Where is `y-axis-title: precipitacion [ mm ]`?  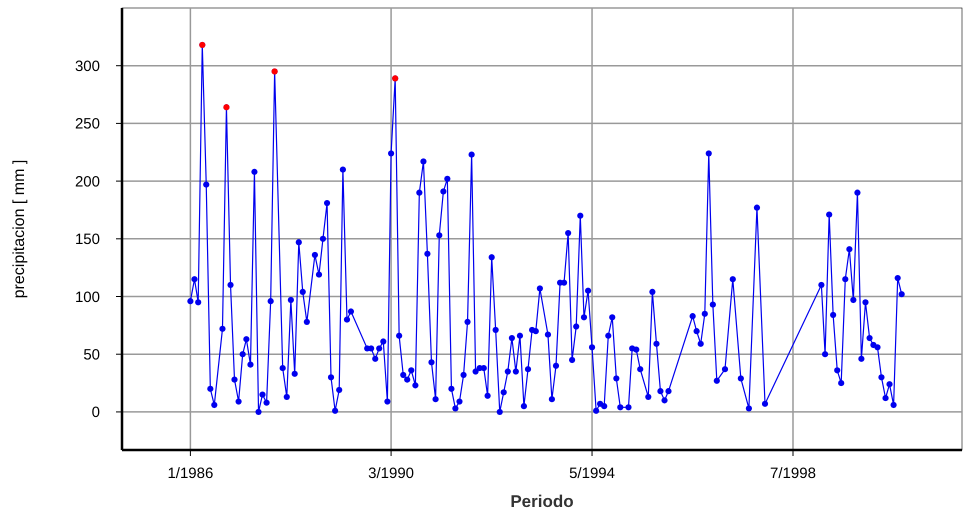
y-axis-title: precipitacion [ mm ] is located at coordinates (19, 229).